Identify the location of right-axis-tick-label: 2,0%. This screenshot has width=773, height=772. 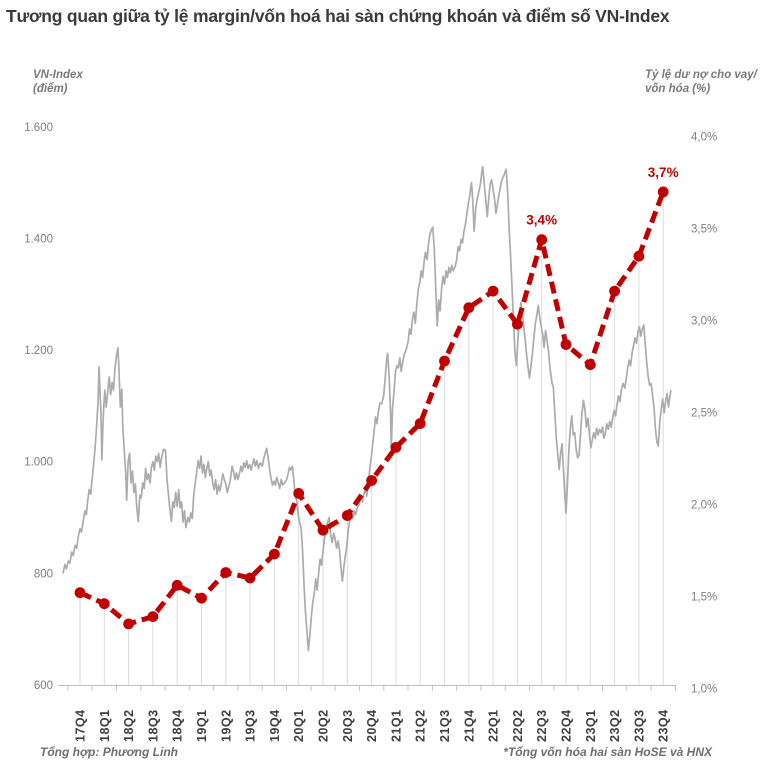
(704, 505).